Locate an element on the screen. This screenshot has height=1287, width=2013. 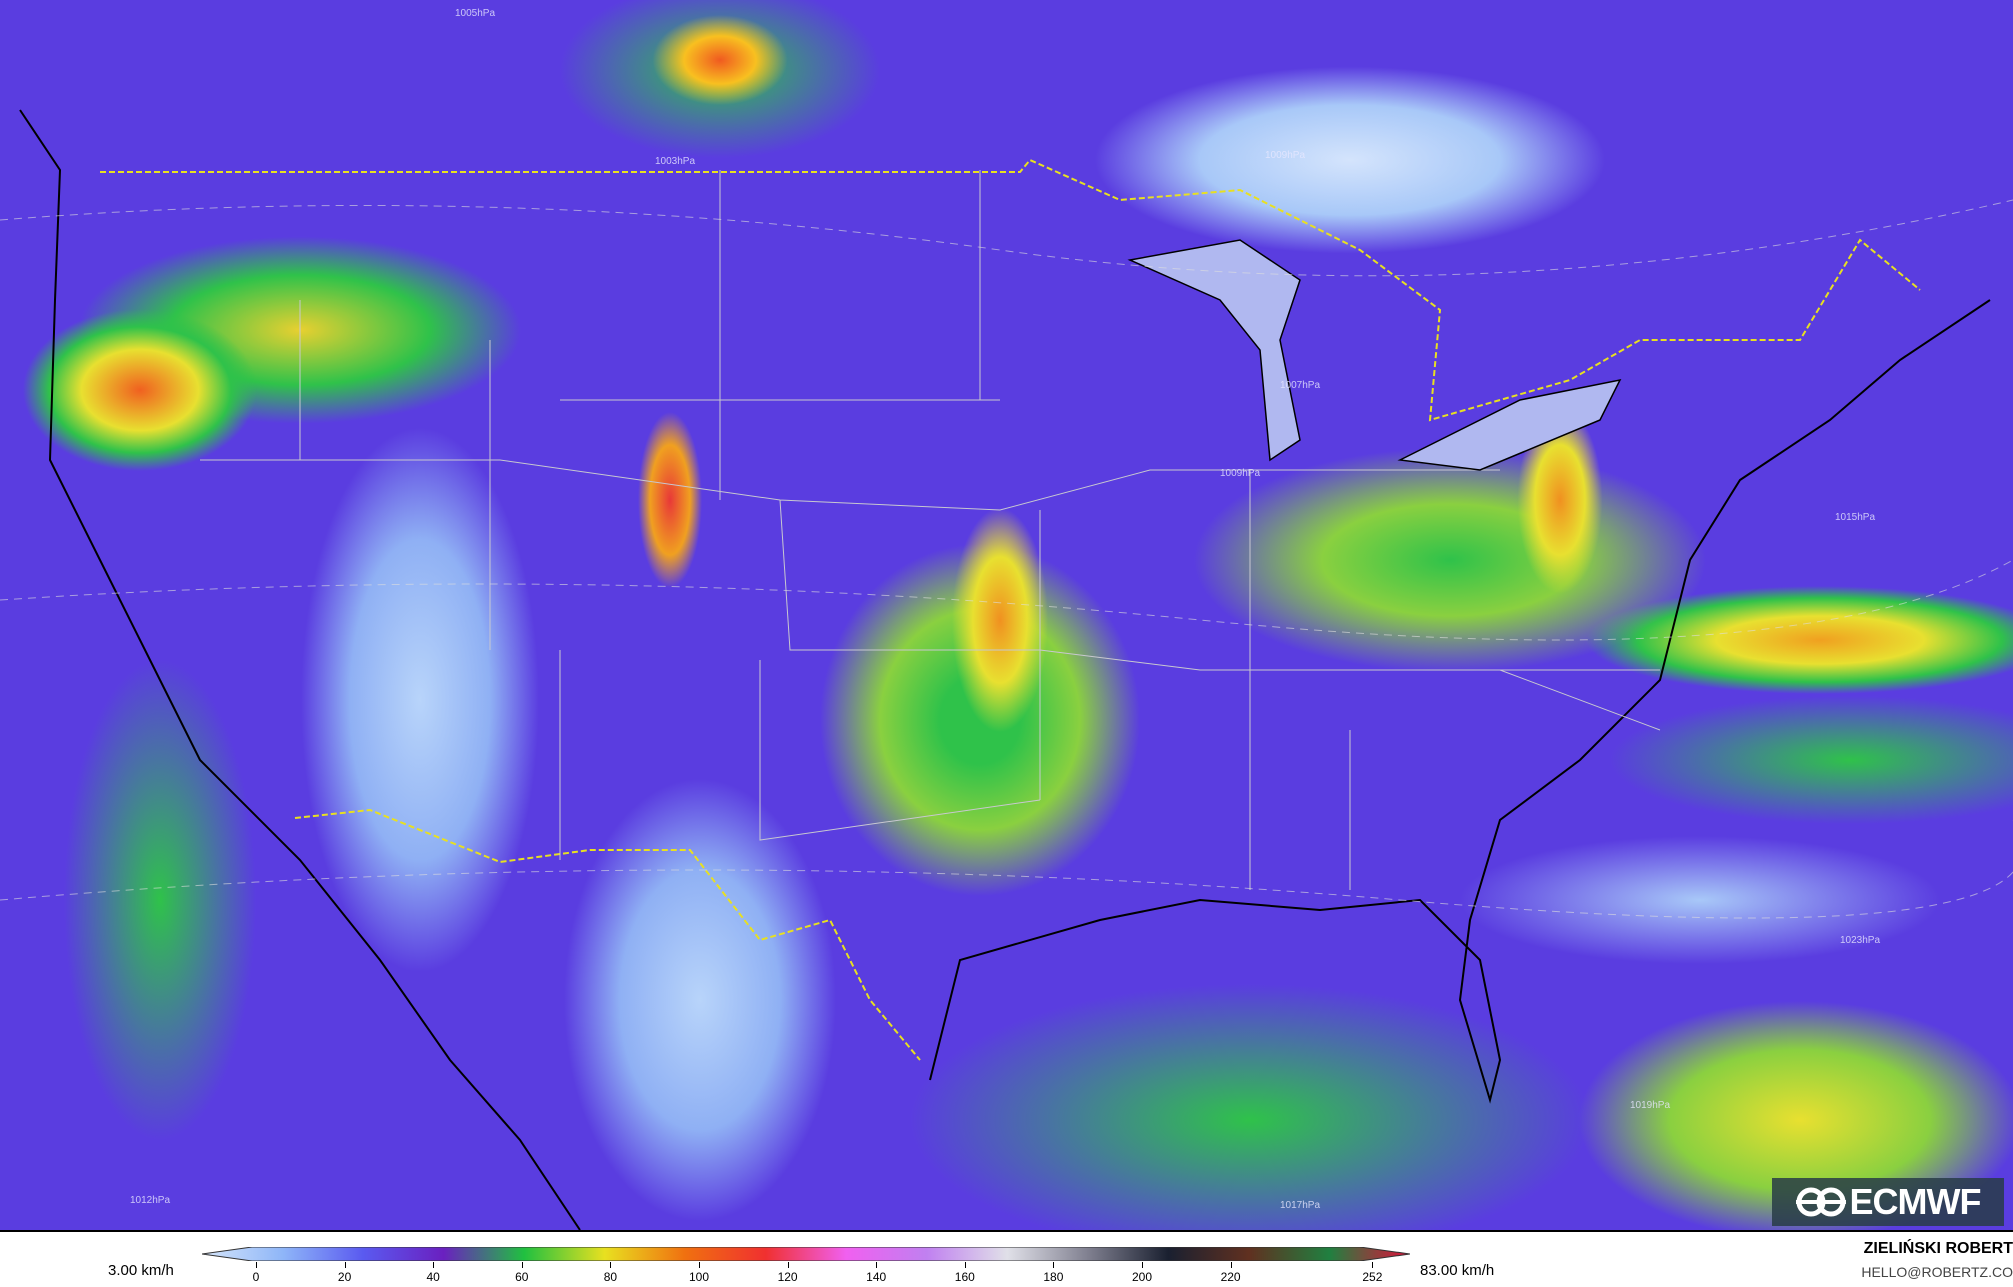
legend-colorbar is located at coordinates (806, 1254).